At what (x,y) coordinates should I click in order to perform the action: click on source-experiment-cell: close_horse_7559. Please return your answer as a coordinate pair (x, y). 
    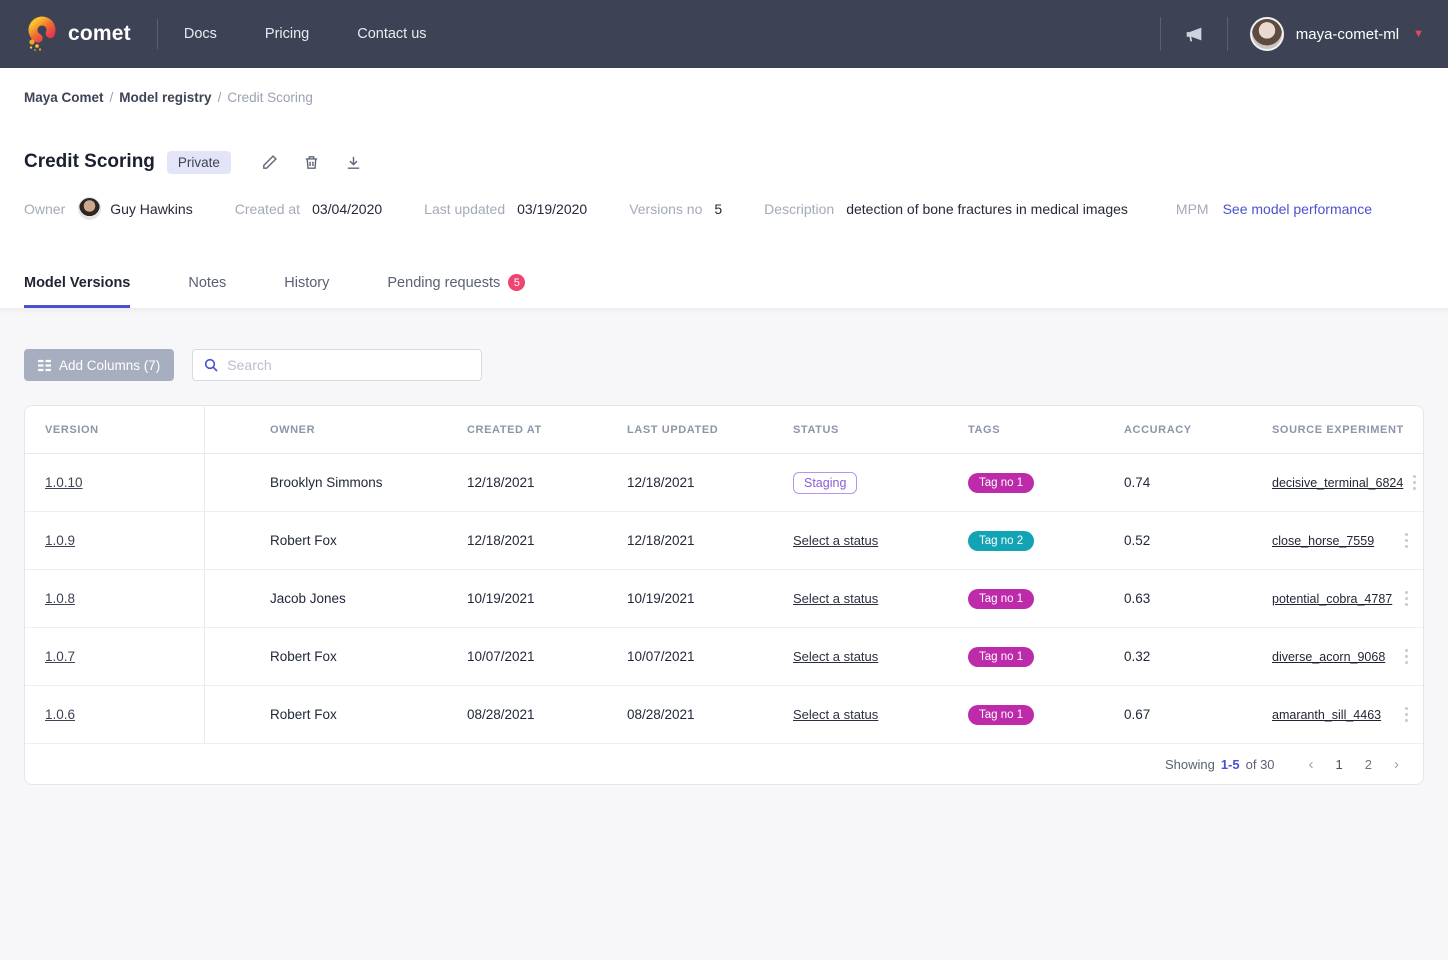
    Looking at the image, I should click on (1313, 540).